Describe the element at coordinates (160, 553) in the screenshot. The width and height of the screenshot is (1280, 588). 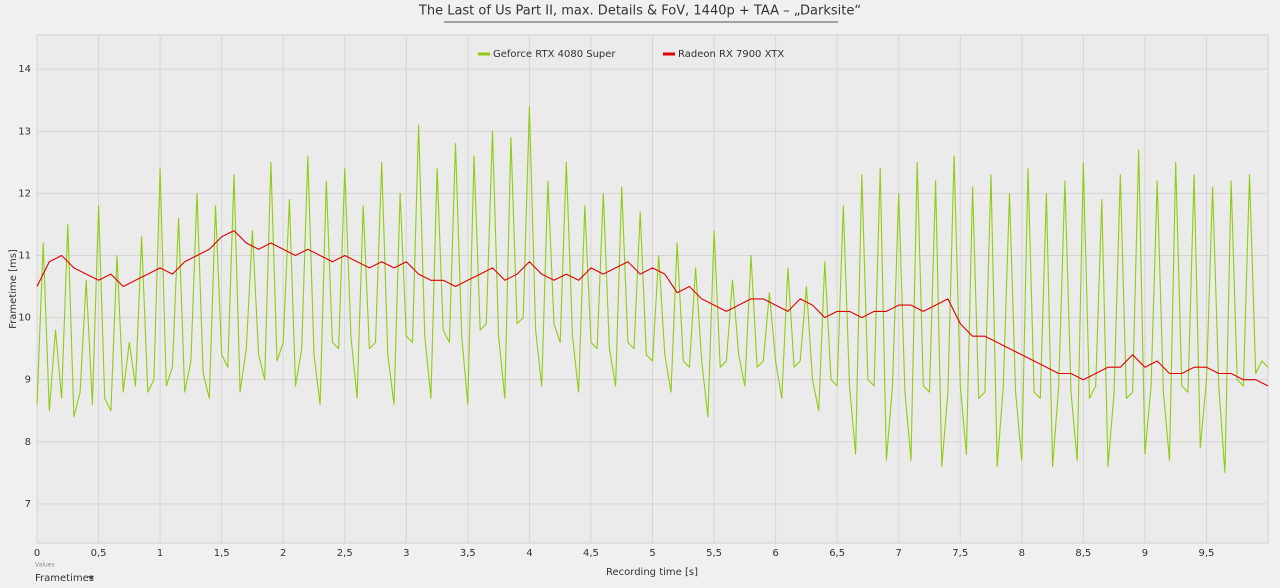
I see `x-tick-label: 1` at that location.